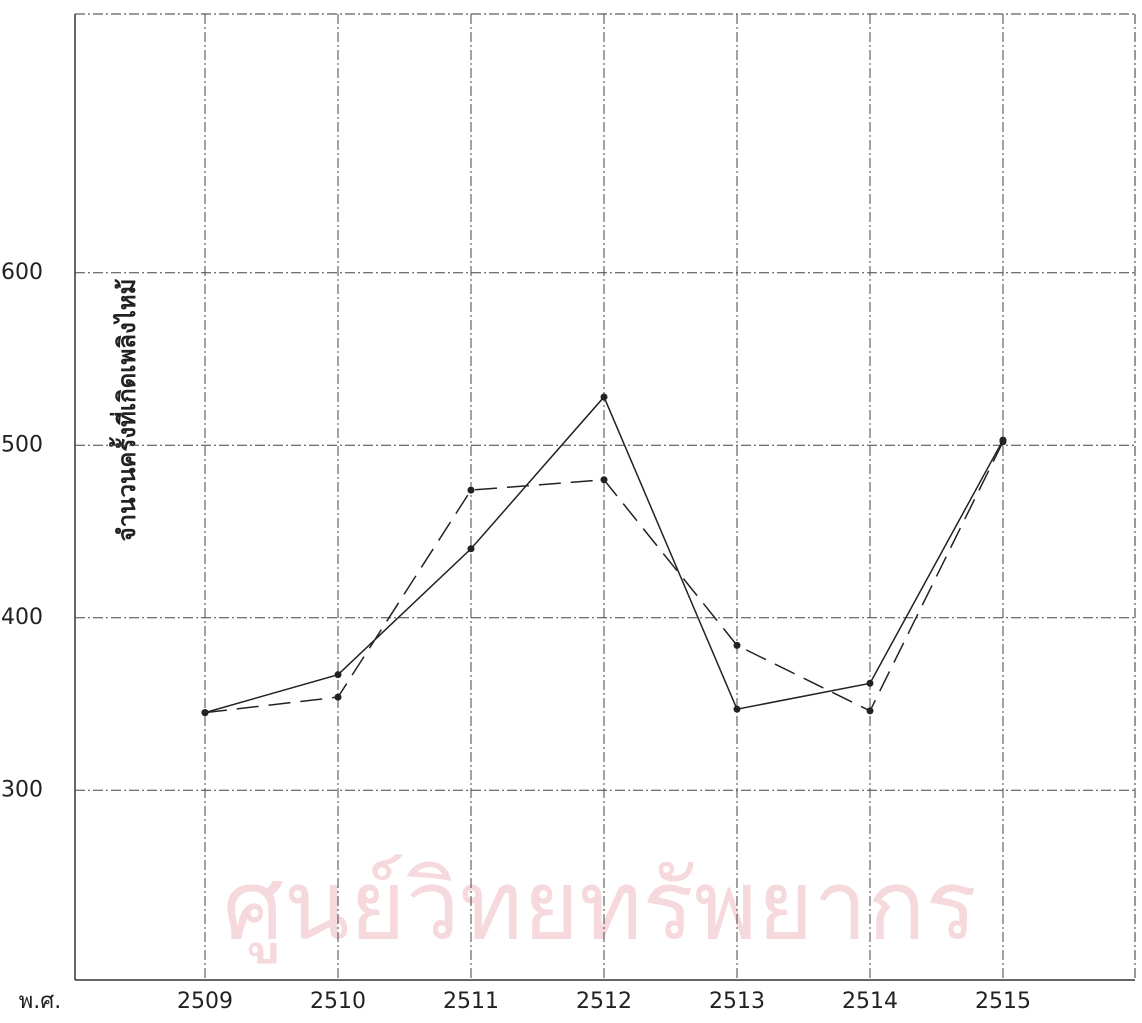 The height and width of the screenshot is (1023, 1142). I want to click on x-tick-label: 2515, so click(1003, 1001).